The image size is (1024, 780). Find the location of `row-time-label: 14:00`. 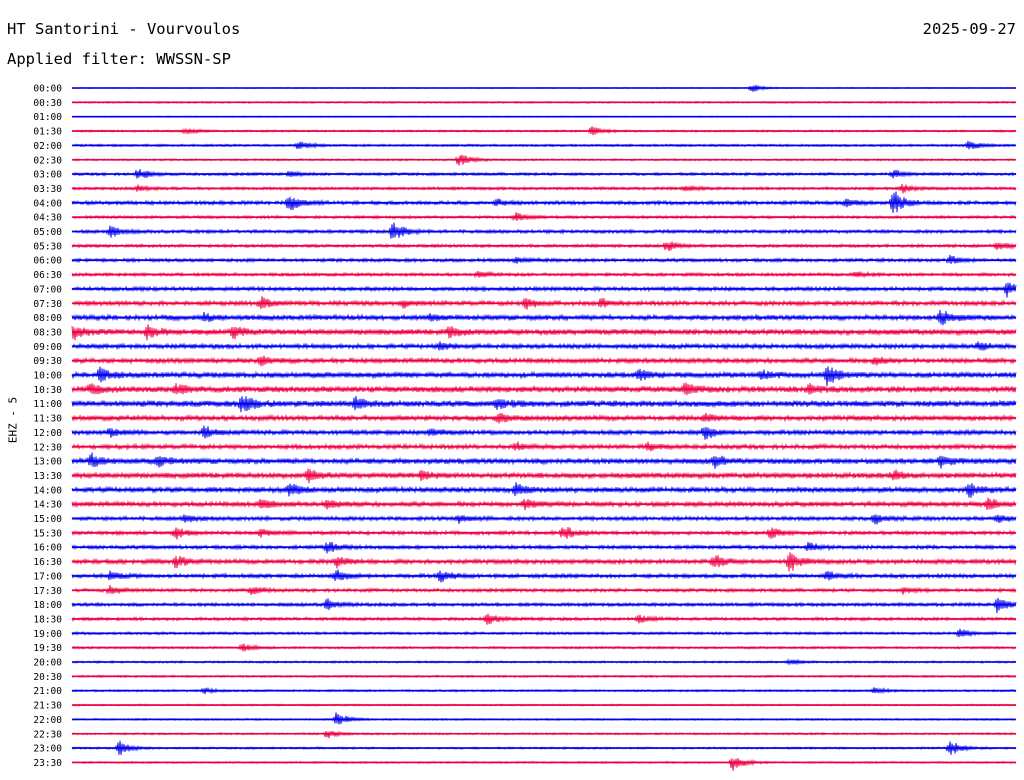

row-time-label: 14:00 is located at coordinates (47, 490).